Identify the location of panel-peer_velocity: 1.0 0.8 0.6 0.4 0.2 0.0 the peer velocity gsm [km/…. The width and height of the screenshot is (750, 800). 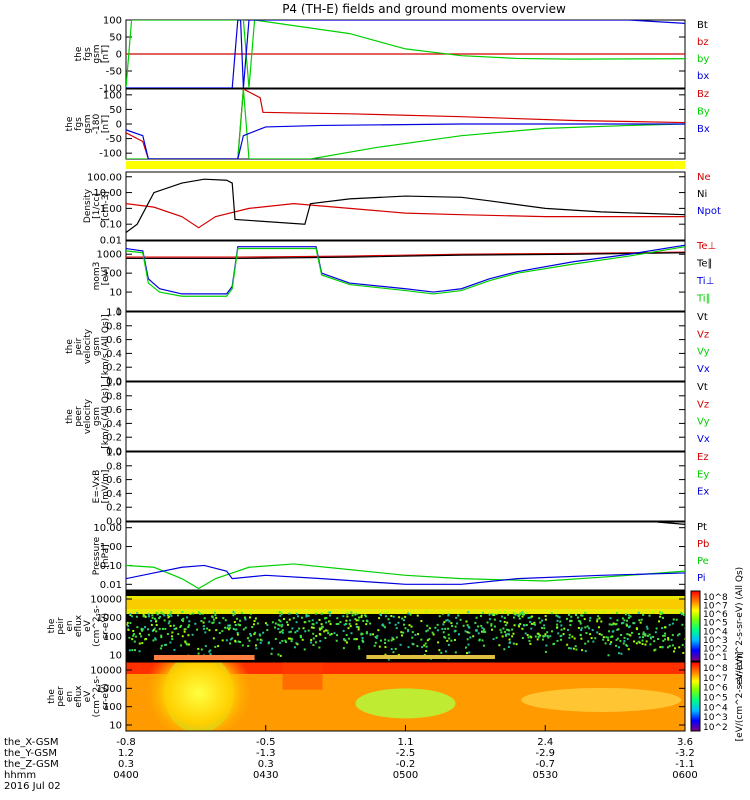
(387, 418).